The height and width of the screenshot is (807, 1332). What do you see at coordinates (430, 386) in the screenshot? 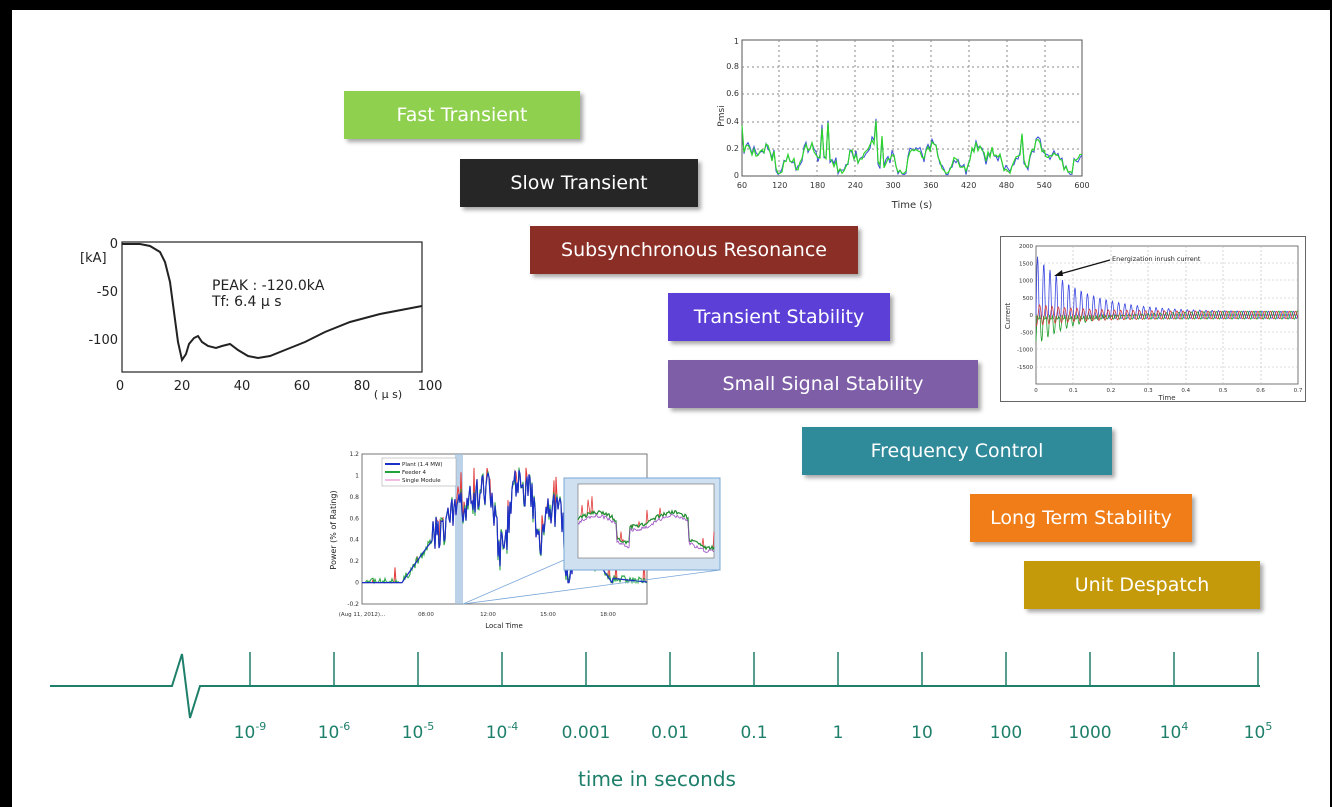
I see `lightning-x-tick: 100` at bounding box center [430, 386].